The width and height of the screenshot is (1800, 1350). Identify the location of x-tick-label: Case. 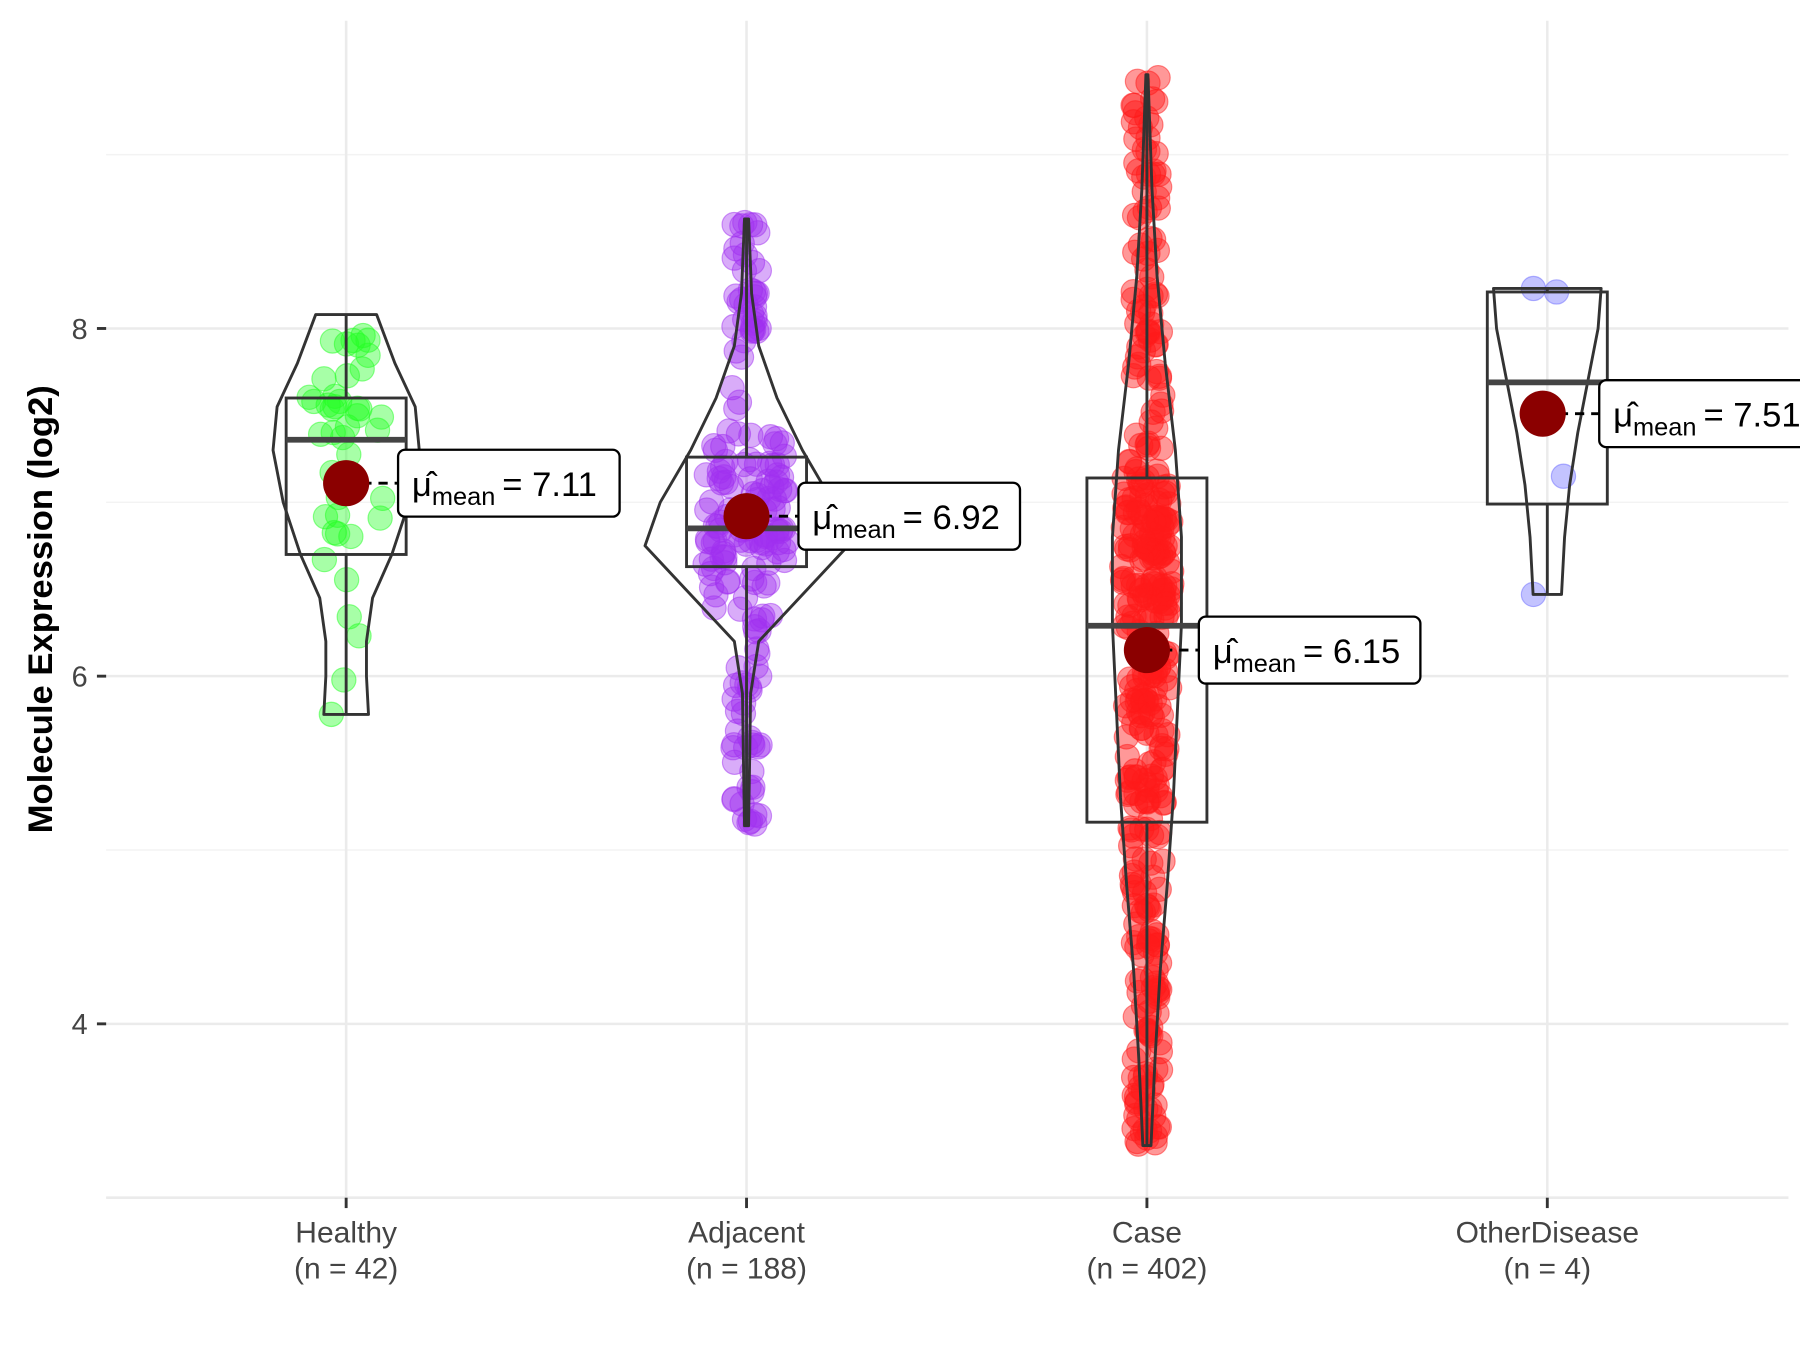
(1147, 1233).